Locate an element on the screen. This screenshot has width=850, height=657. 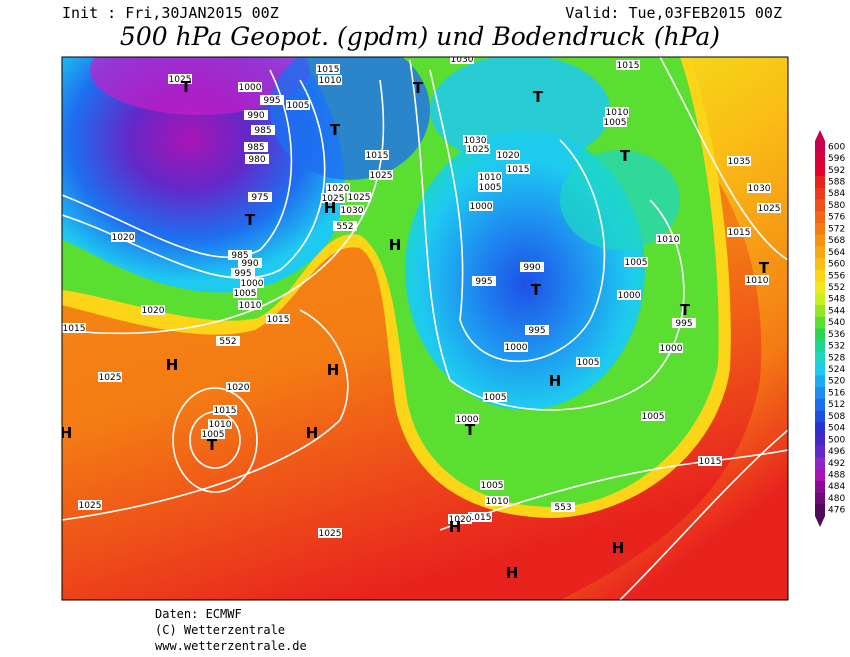
colorbar-label: 596 is located at coordinates (836, 159).